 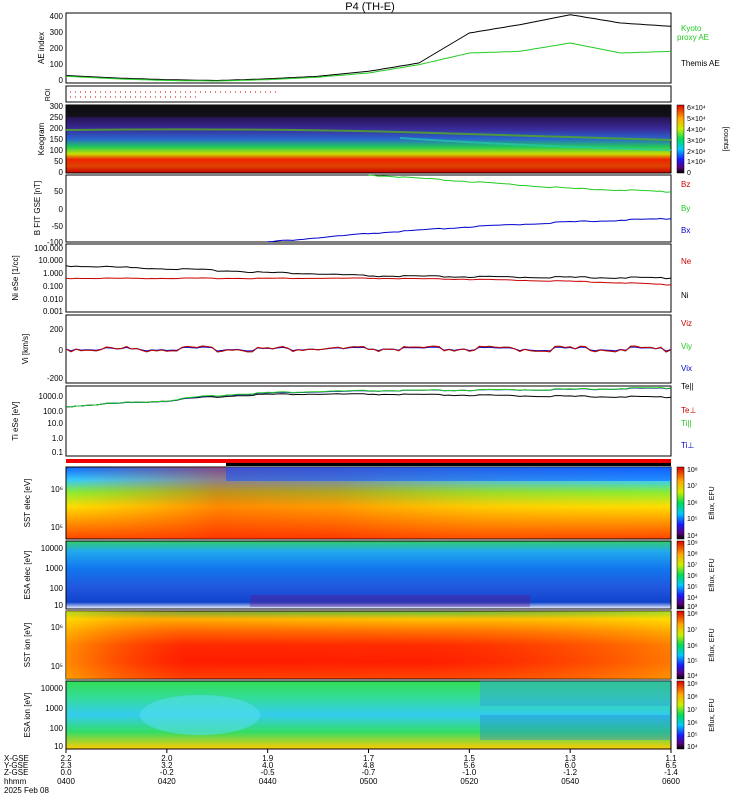 What do you see at coordinates (55, 242) in the screenshot?
I see `bfield-tick: -100` at bounding box center [55, 242].